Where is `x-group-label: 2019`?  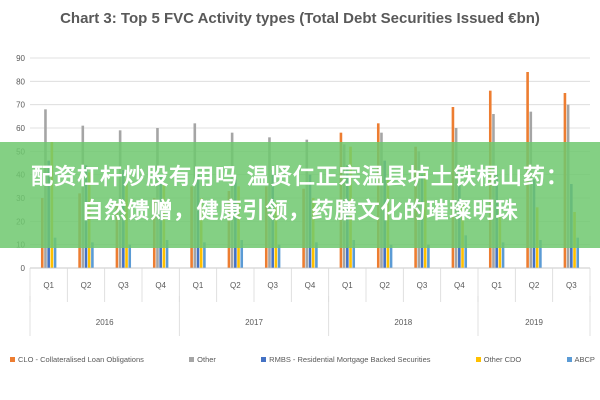 x-group-label: 2019 is located at coordinates (534, 322).